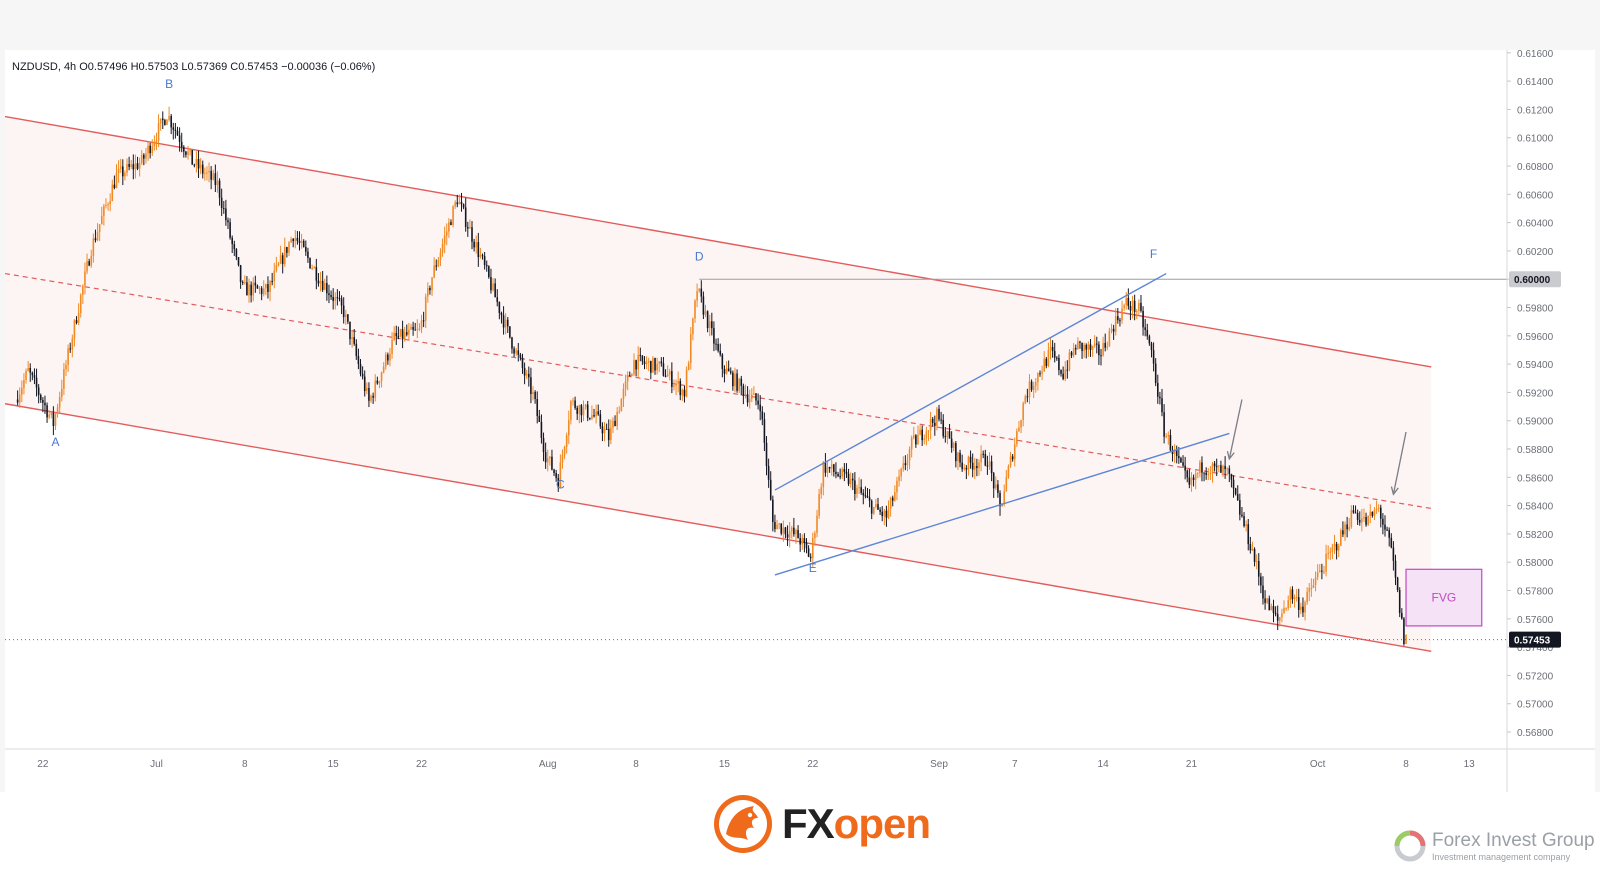  I want to click on footer, so click(800, 835).